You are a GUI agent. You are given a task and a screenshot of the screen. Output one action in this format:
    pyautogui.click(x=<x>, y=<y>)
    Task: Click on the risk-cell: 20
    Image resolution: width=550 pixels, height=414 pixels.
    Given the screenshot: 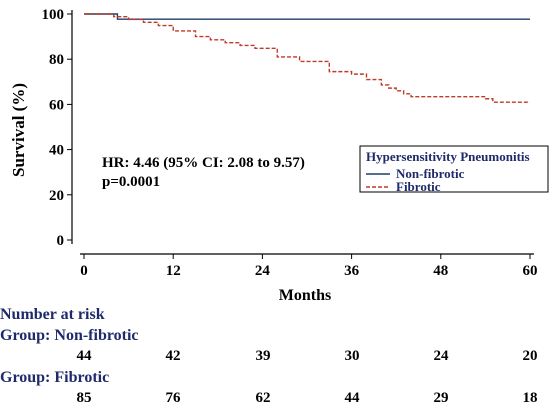 What is the action you would take?
    pyautogui.click(x=530, y=356)
    